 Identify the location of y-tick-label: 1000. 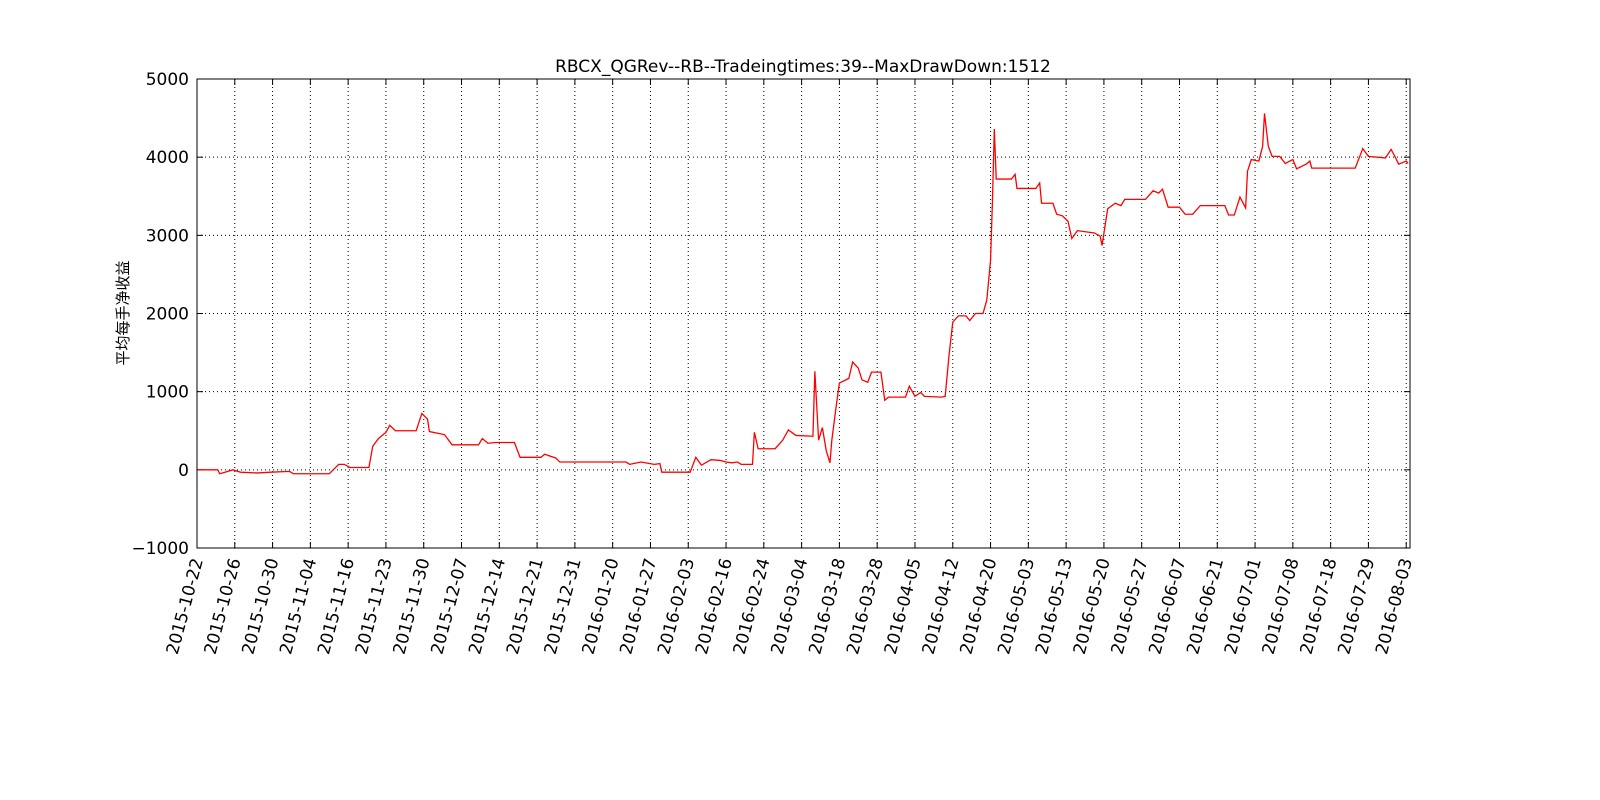
(167, 393).